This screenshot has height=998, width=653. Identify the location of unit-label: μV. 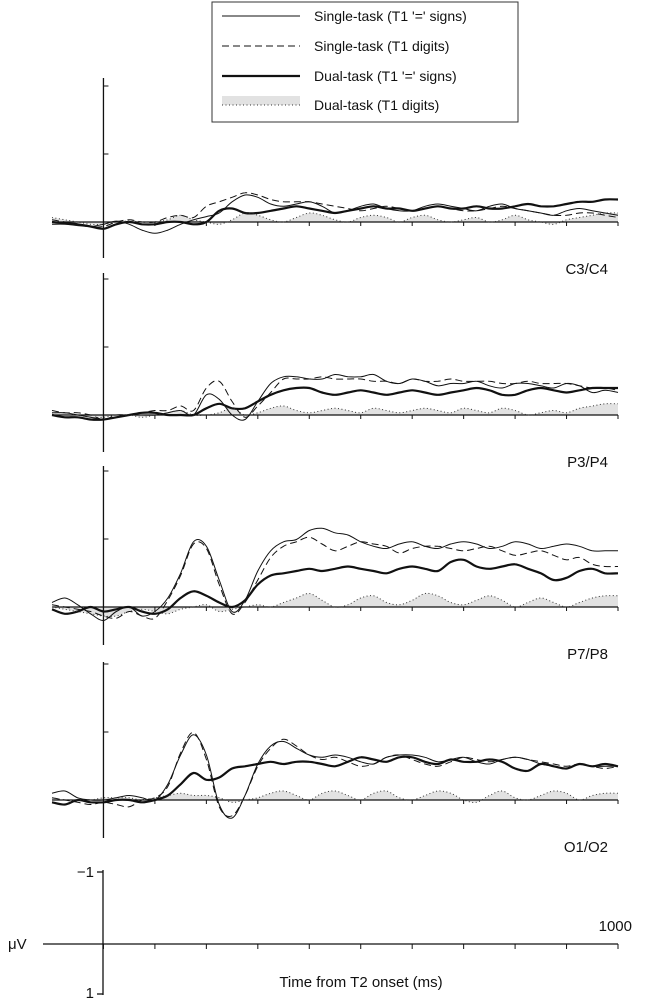
(17, 944).